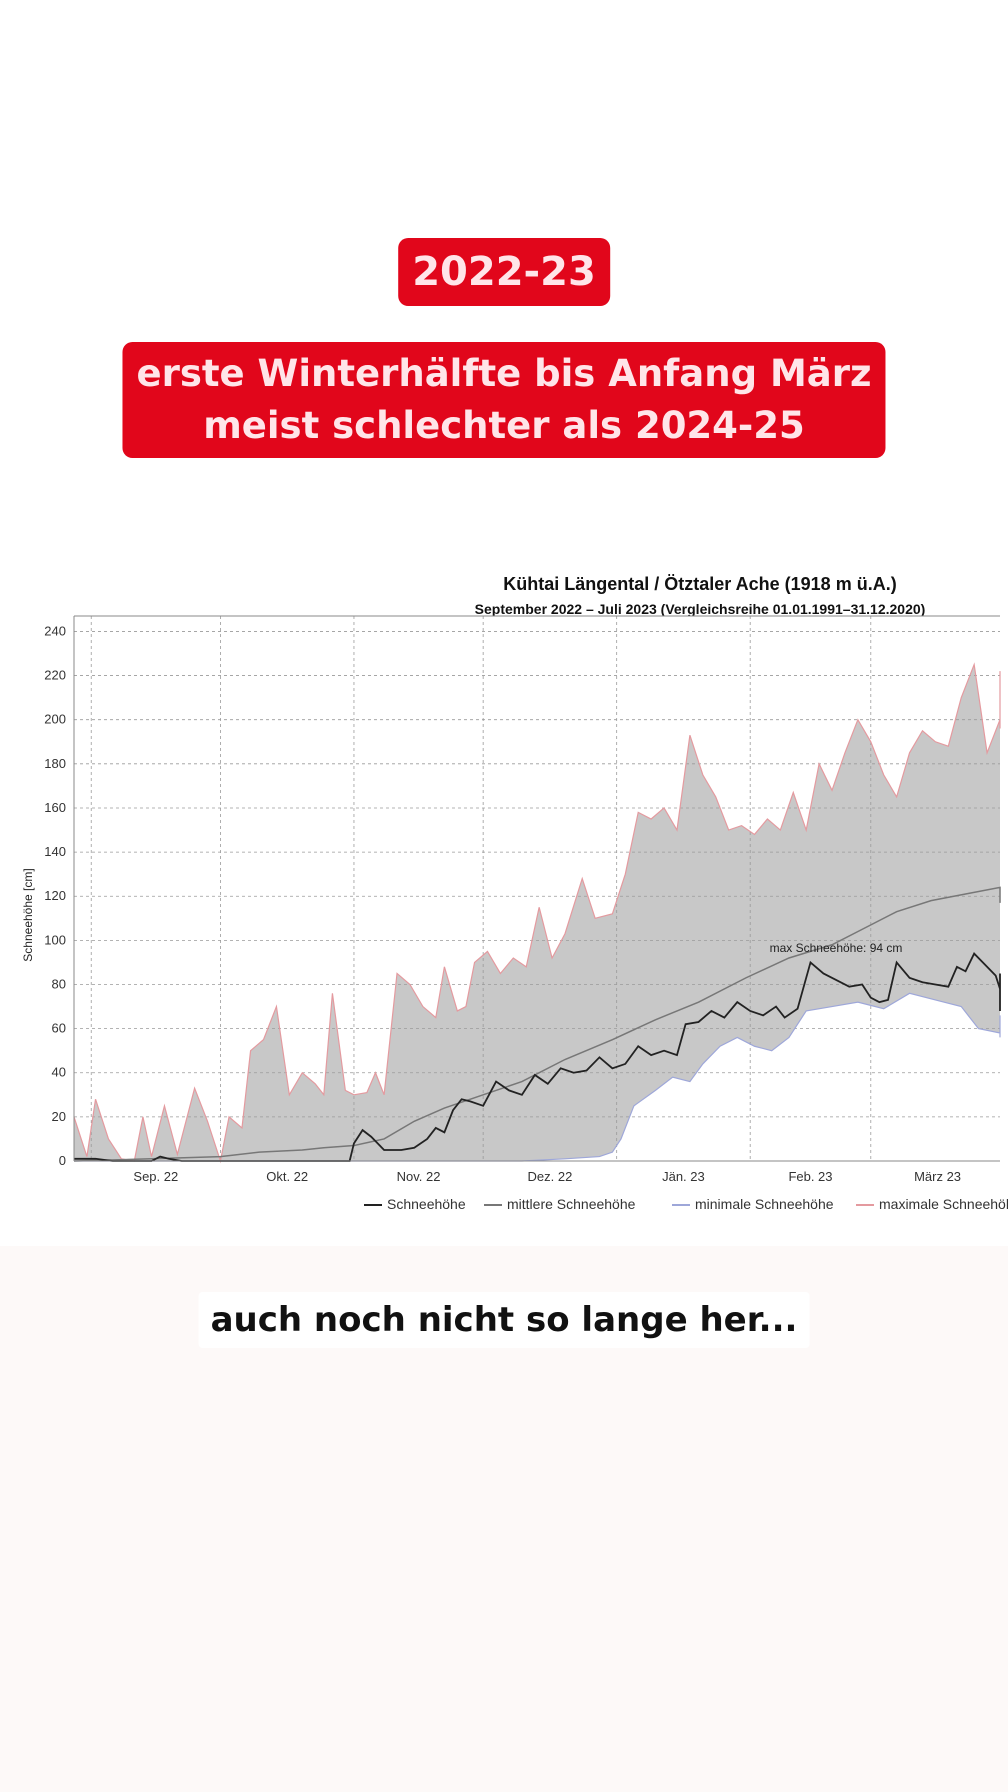 Image resolution: width=1008 pixels, height=1792 pixels. I want to click on y-tick-label: 80, so click(59, 983).